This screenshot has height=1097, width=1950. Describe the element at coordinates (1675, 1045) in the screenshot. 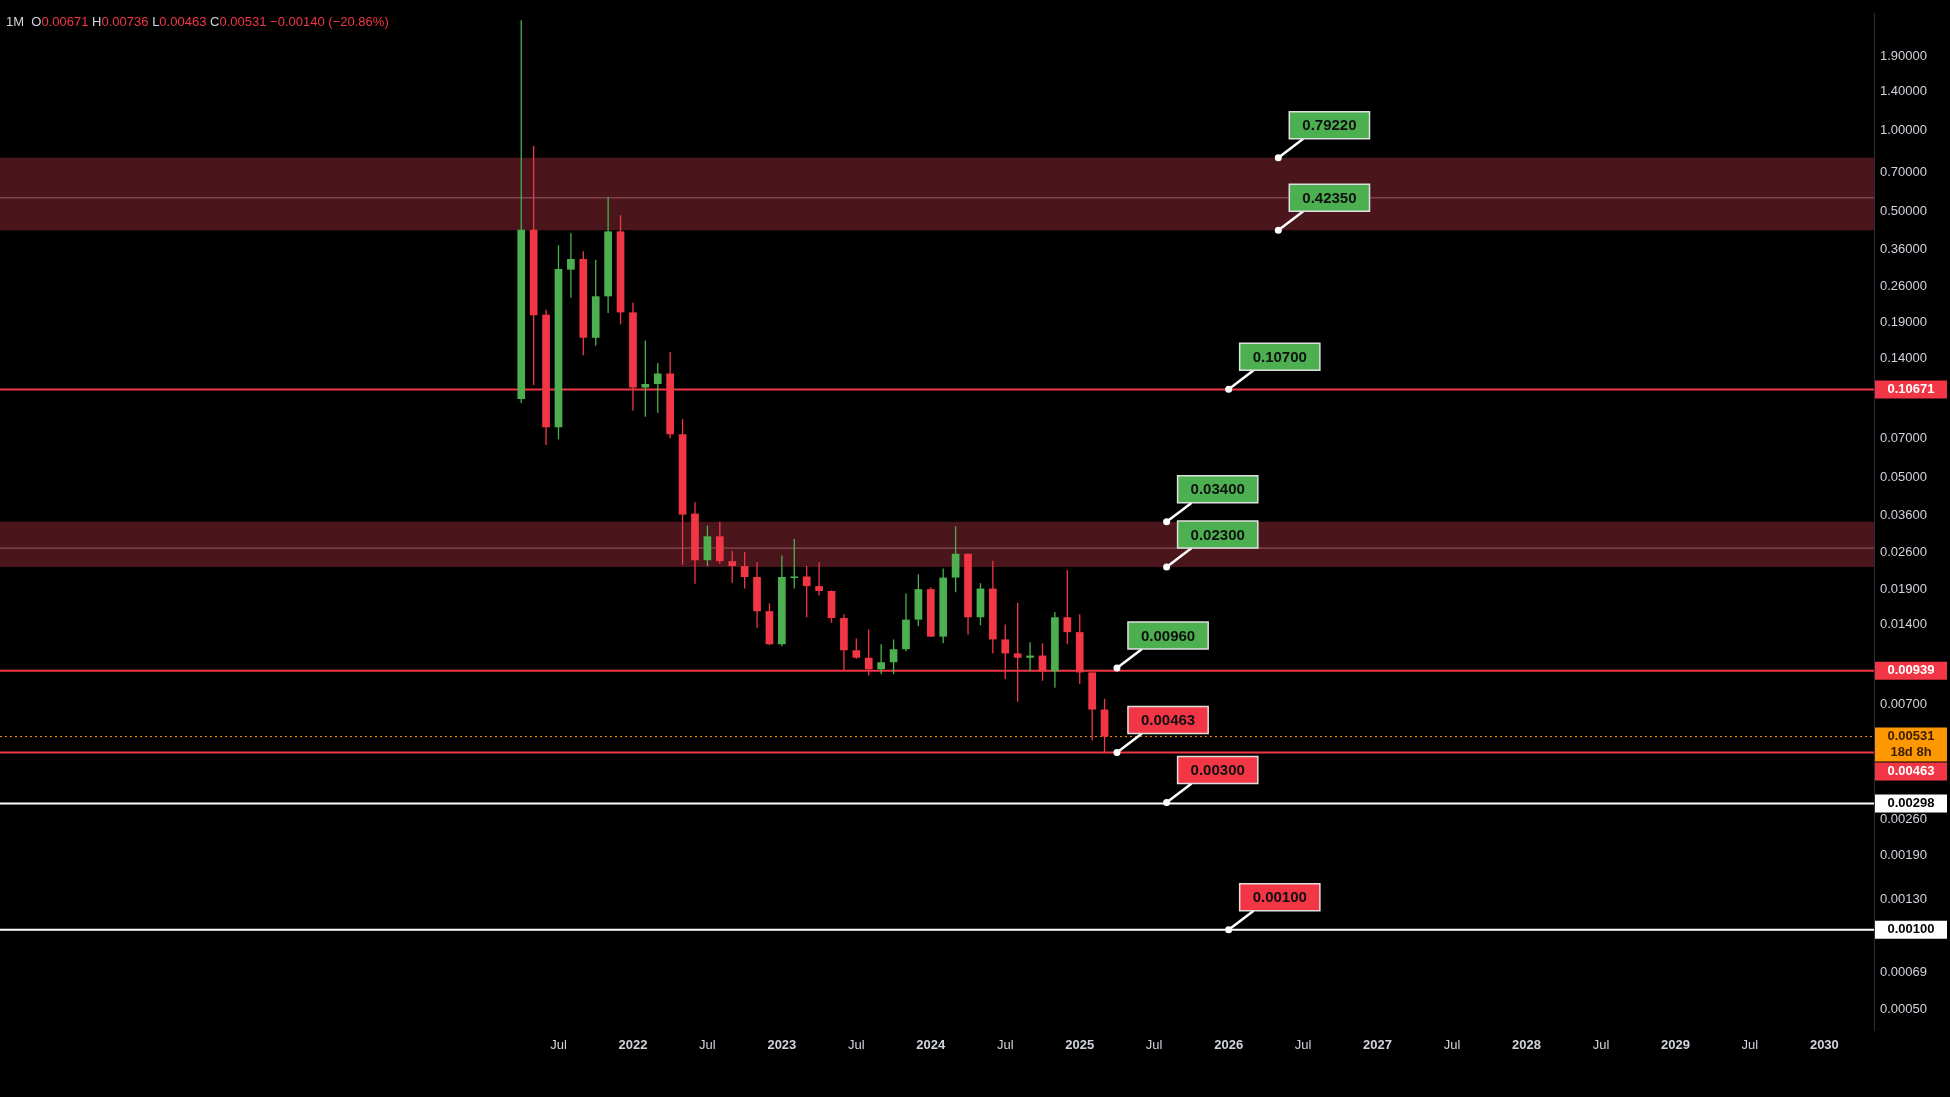

I see `x-tick-label: 2029` at that location.